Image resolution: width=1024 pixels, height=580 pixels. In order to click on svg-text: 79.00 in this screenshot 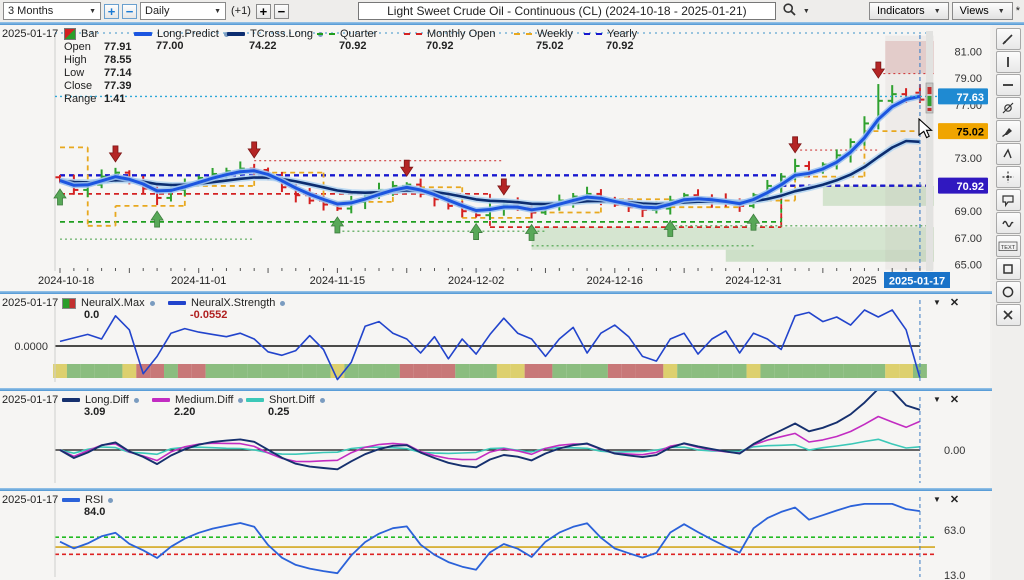, I will do `click(968, 79)`.